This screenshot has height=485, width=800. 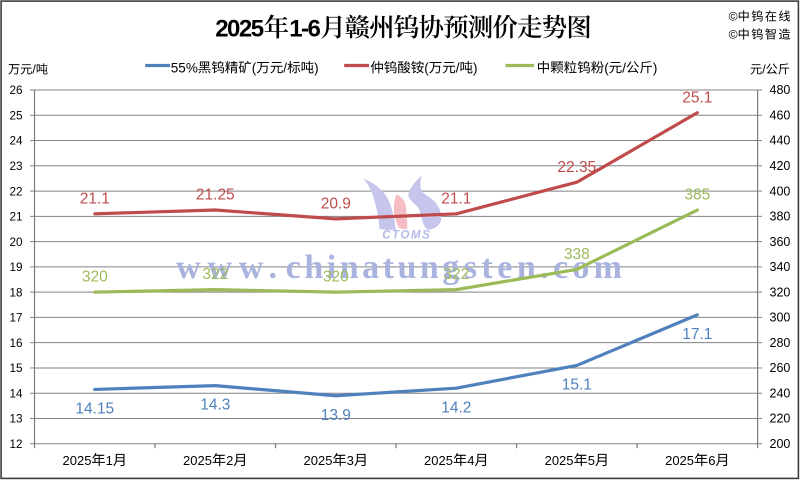 I want to click on svg-text: 380, so click(x=780, y=217).